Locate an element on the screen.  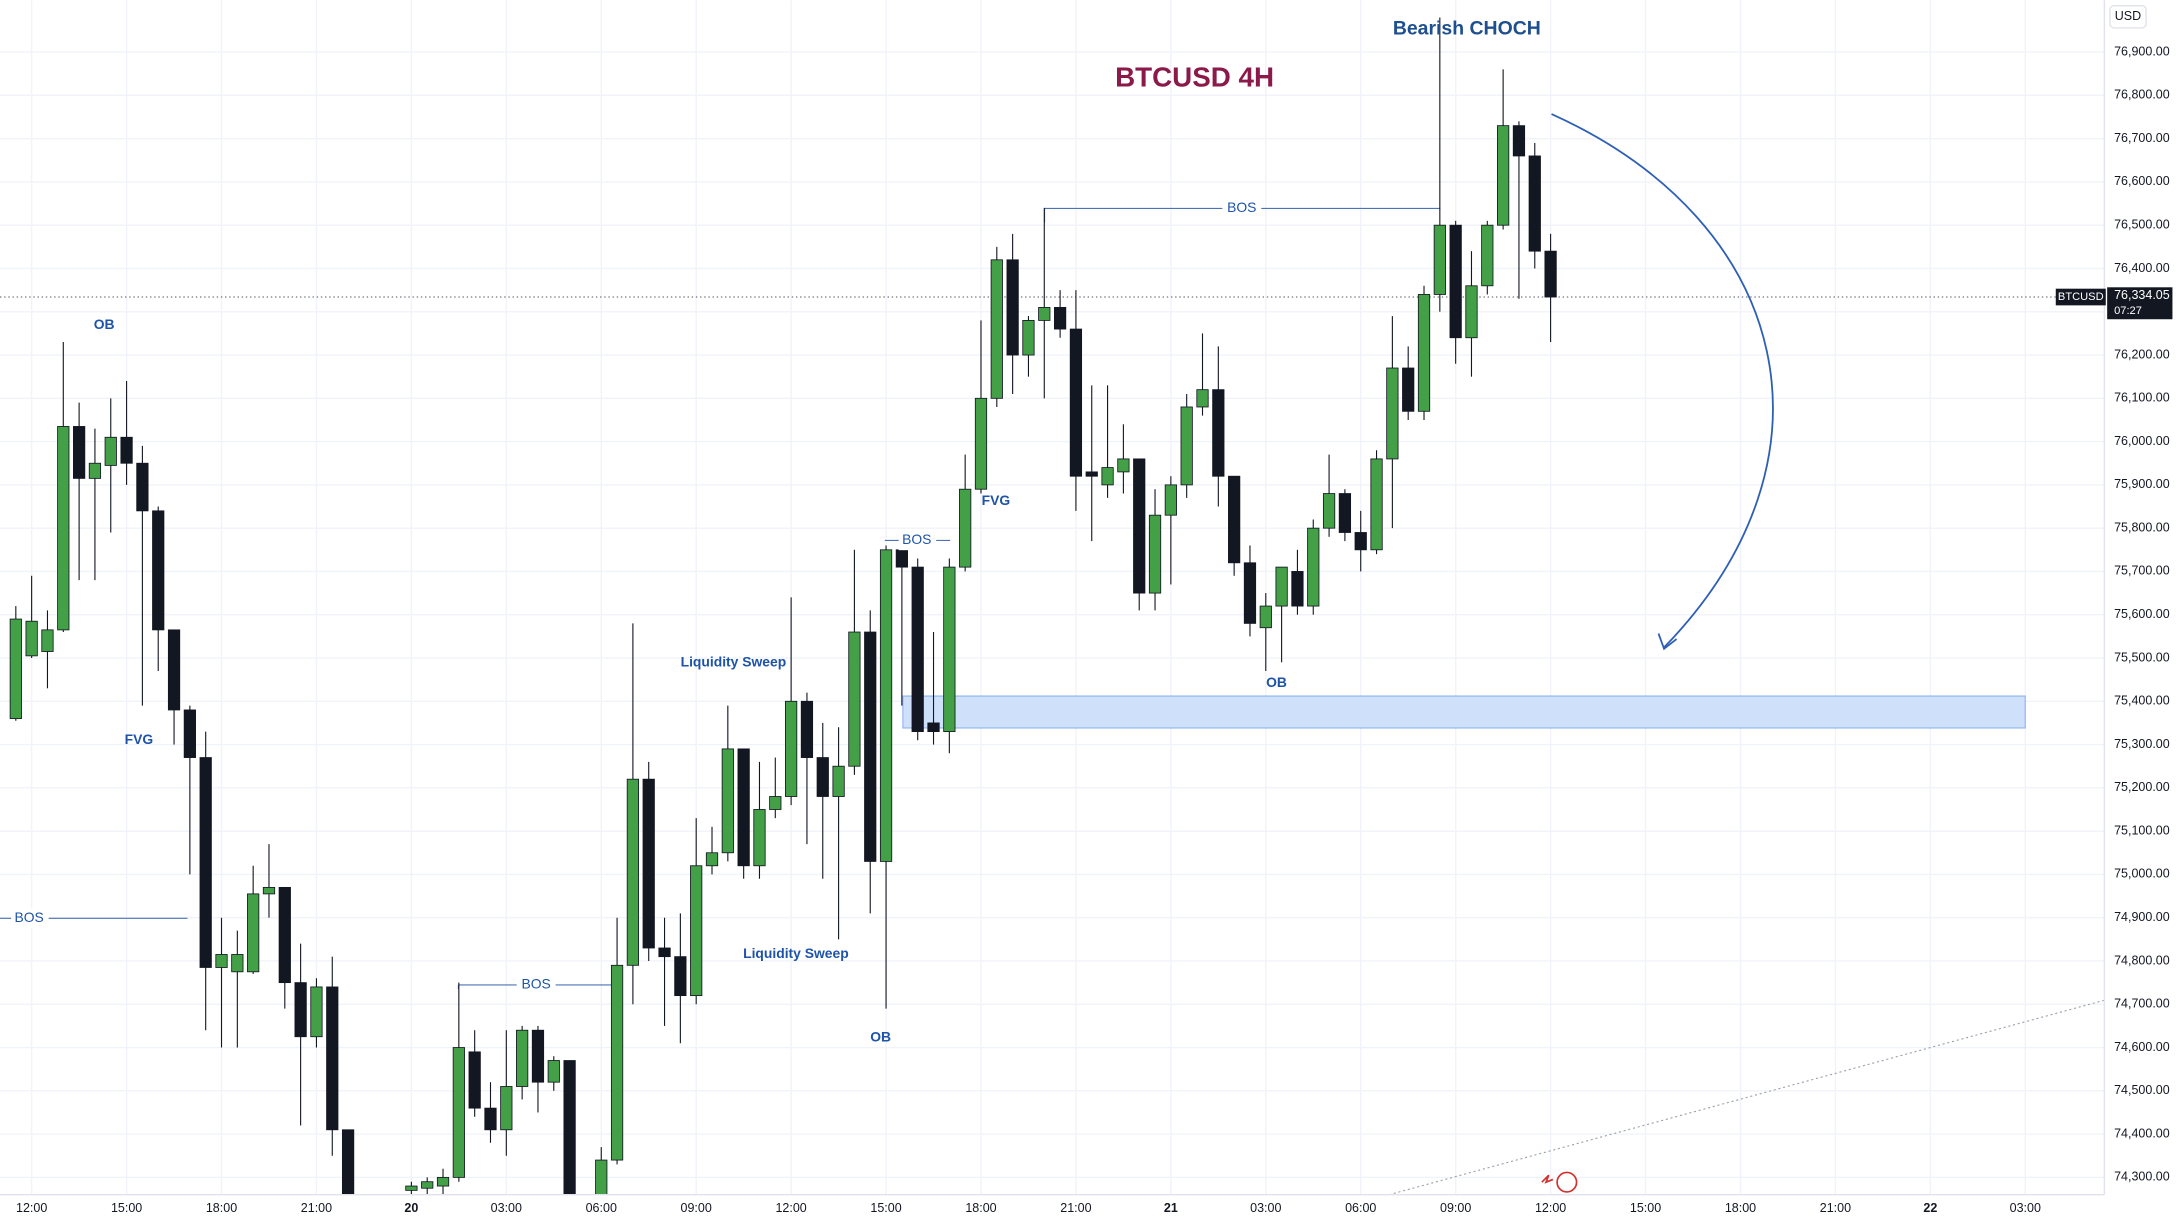
countdown: 07:27 is located at coordinates (2128, 311).